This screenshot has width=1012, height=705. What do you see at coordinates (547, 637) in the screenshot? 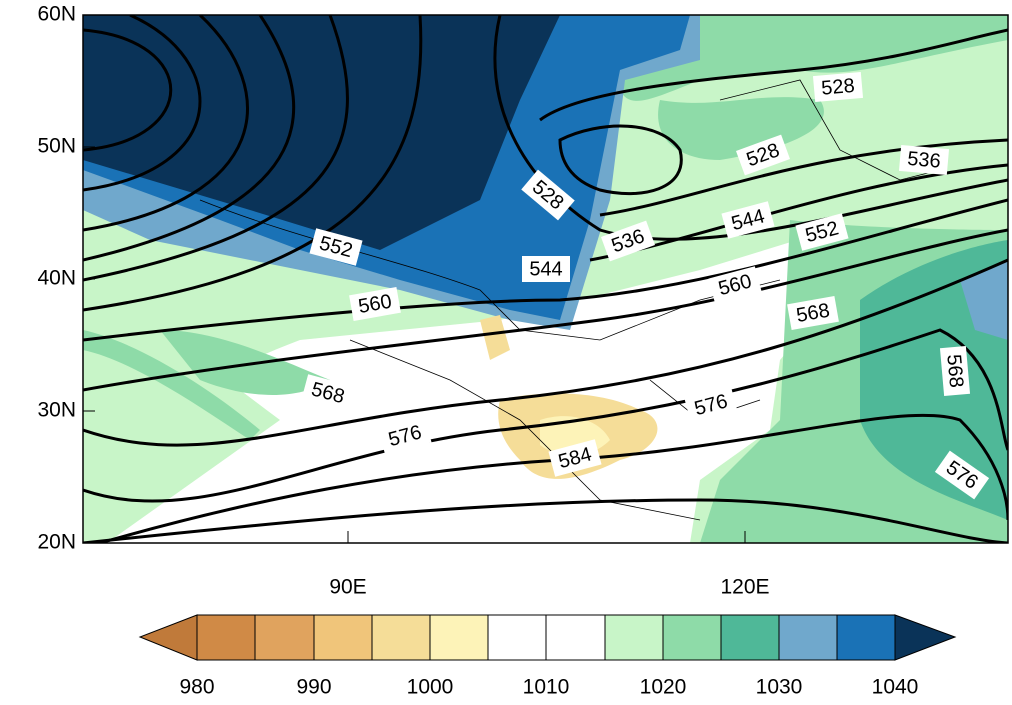
I see `colorbar` at bounding box center [547, 637].